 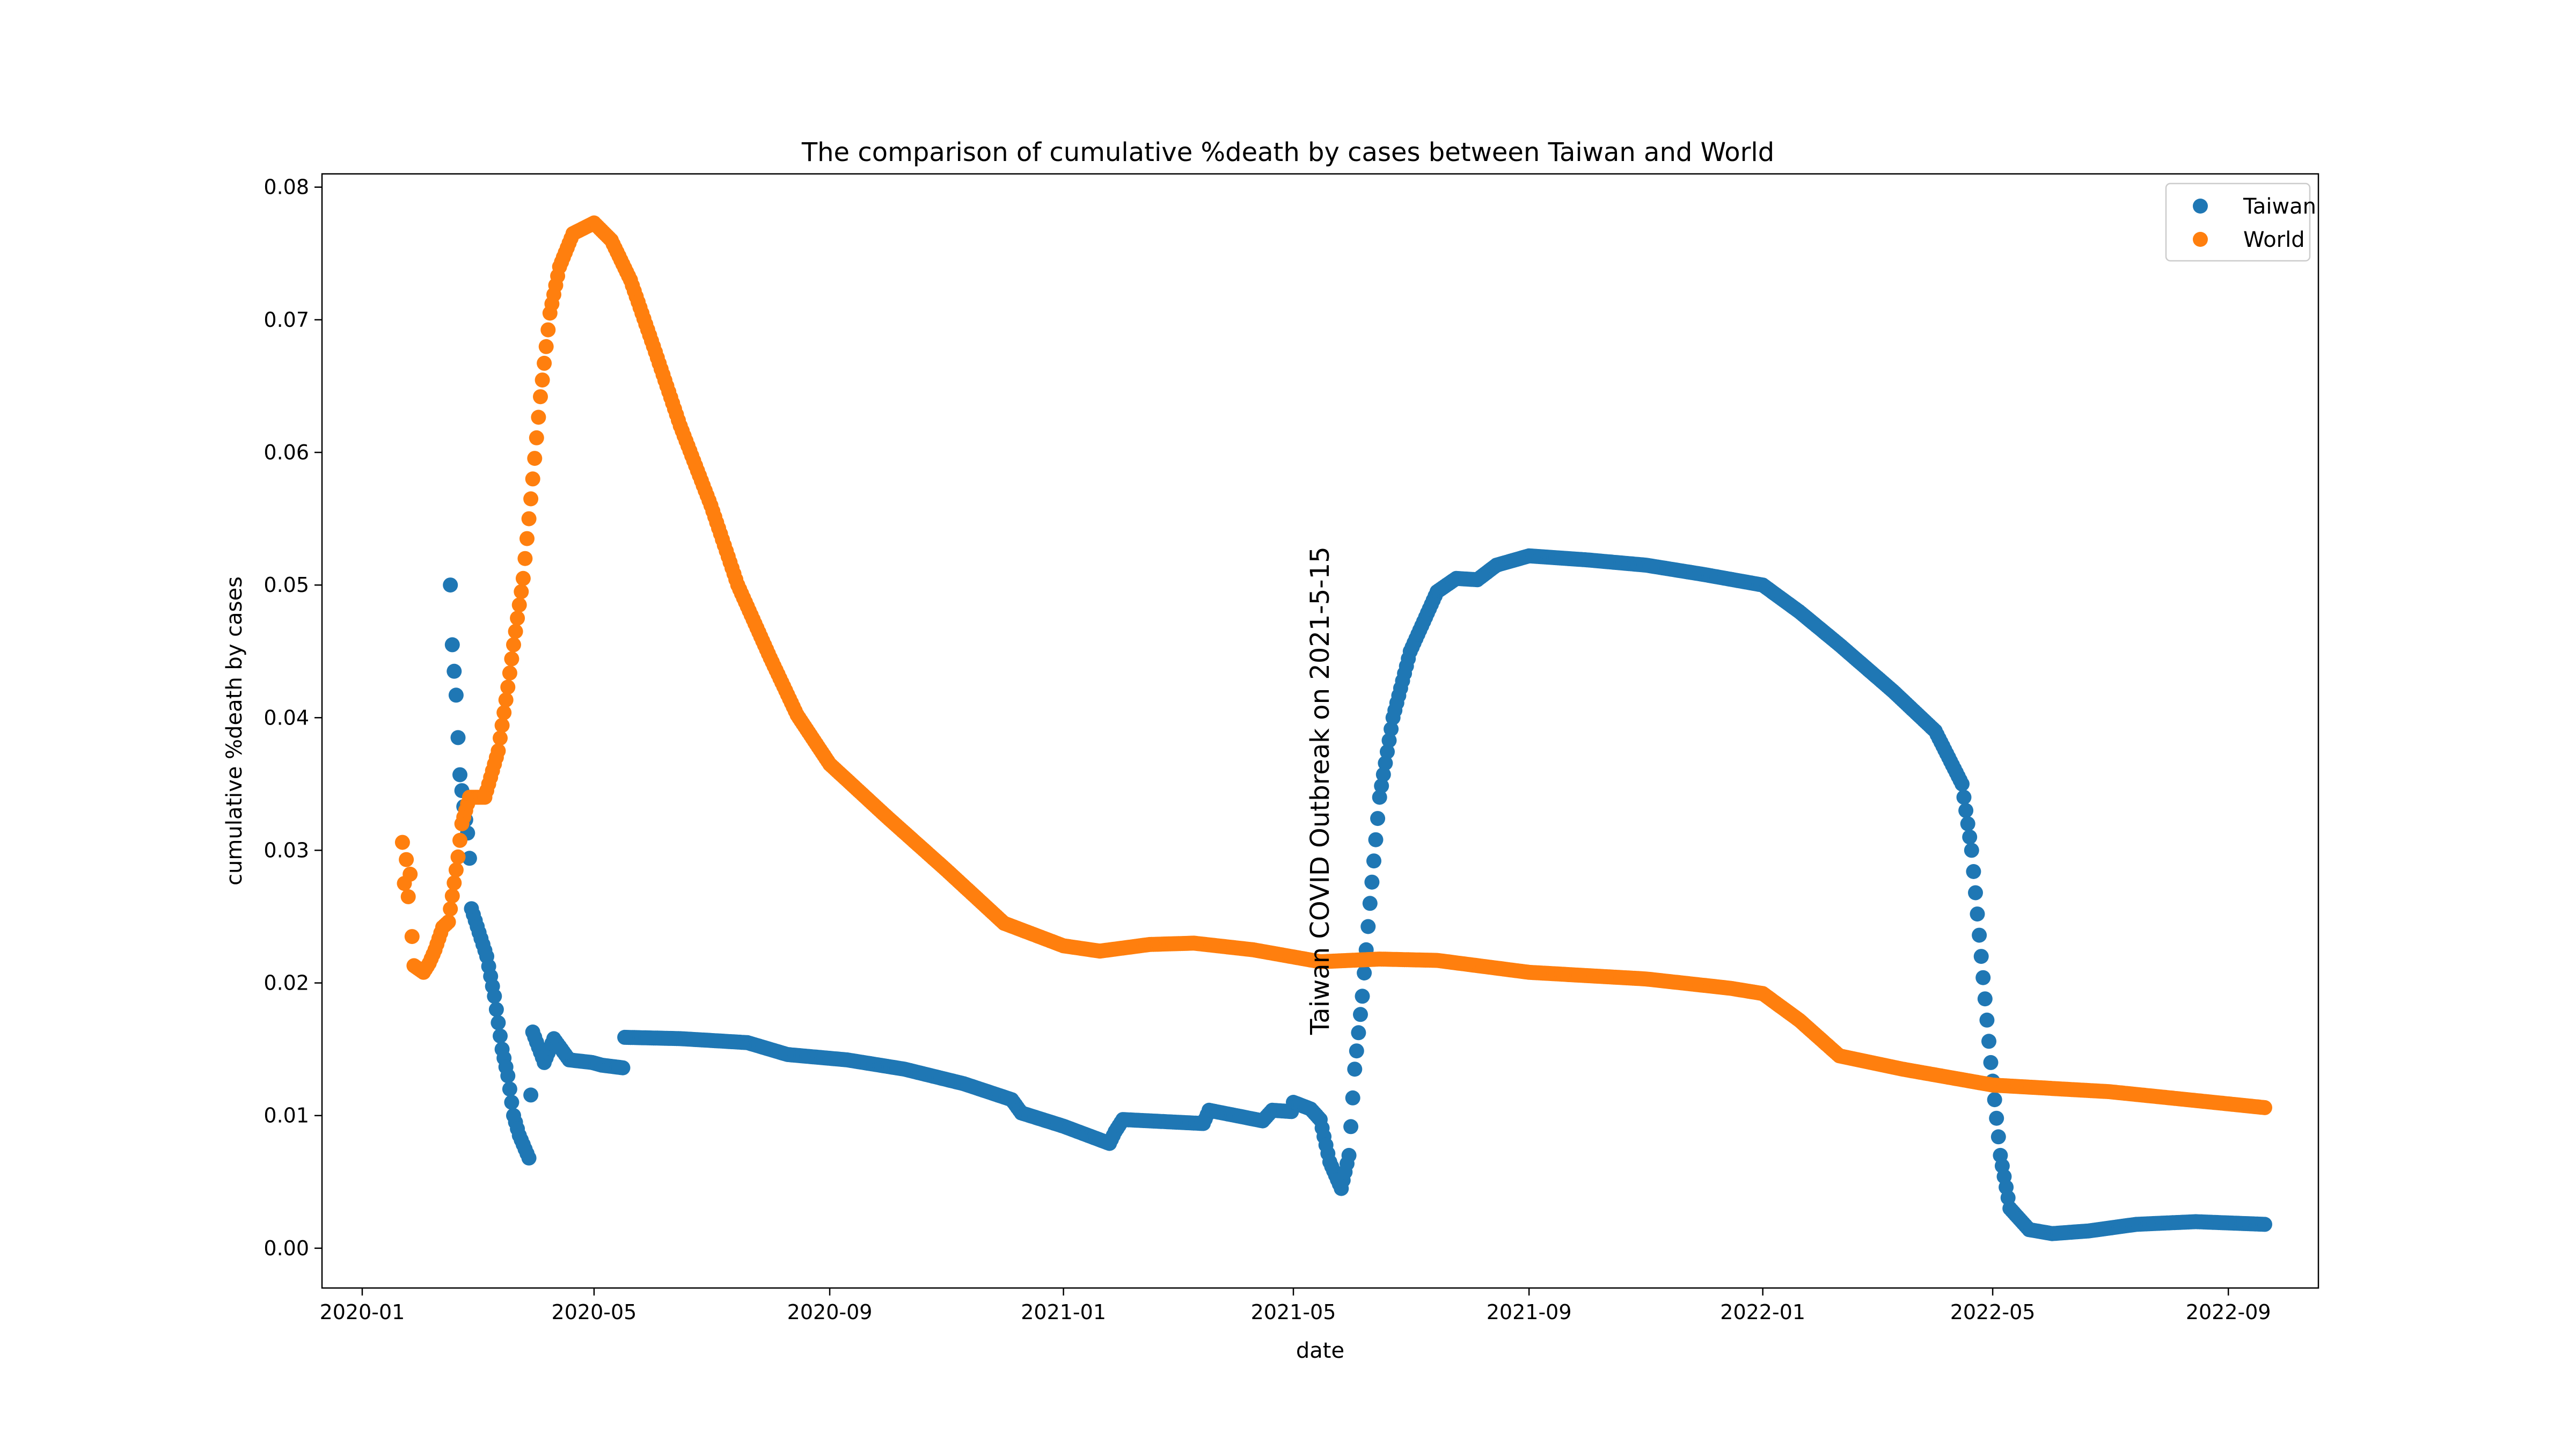 I want to click on x-tick-label: 2021-09, so click(x=1529, y=1312).